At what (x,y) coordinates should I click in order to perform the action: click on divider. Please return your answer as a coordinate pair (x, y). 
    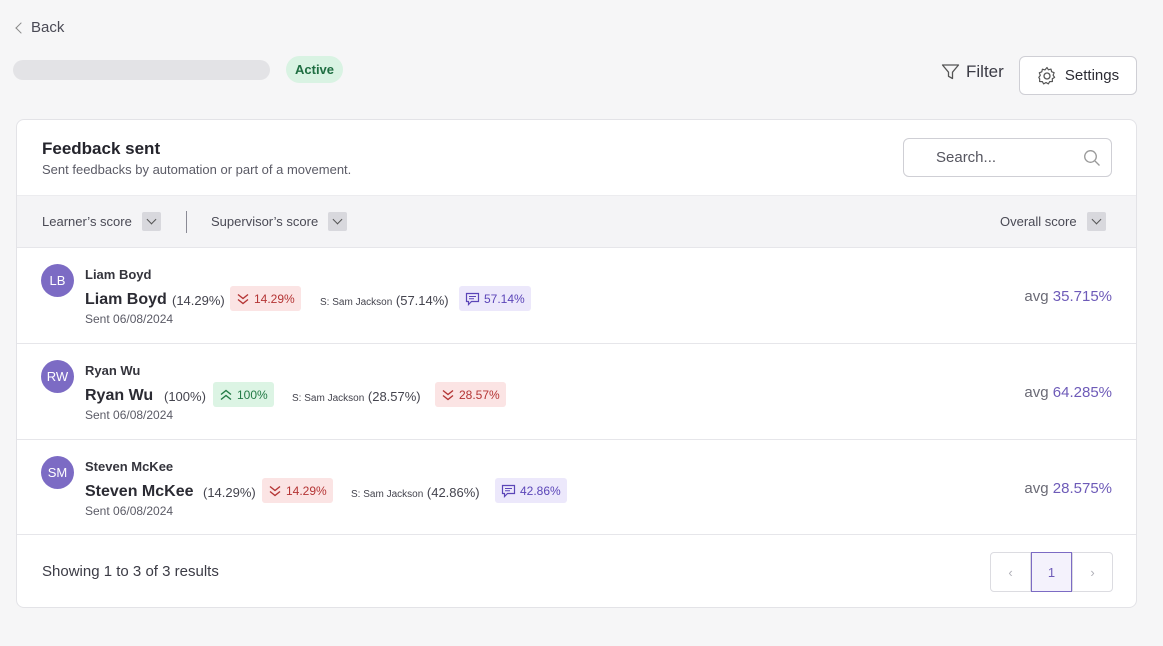
    Looking at the image, I should click on (186, 222).